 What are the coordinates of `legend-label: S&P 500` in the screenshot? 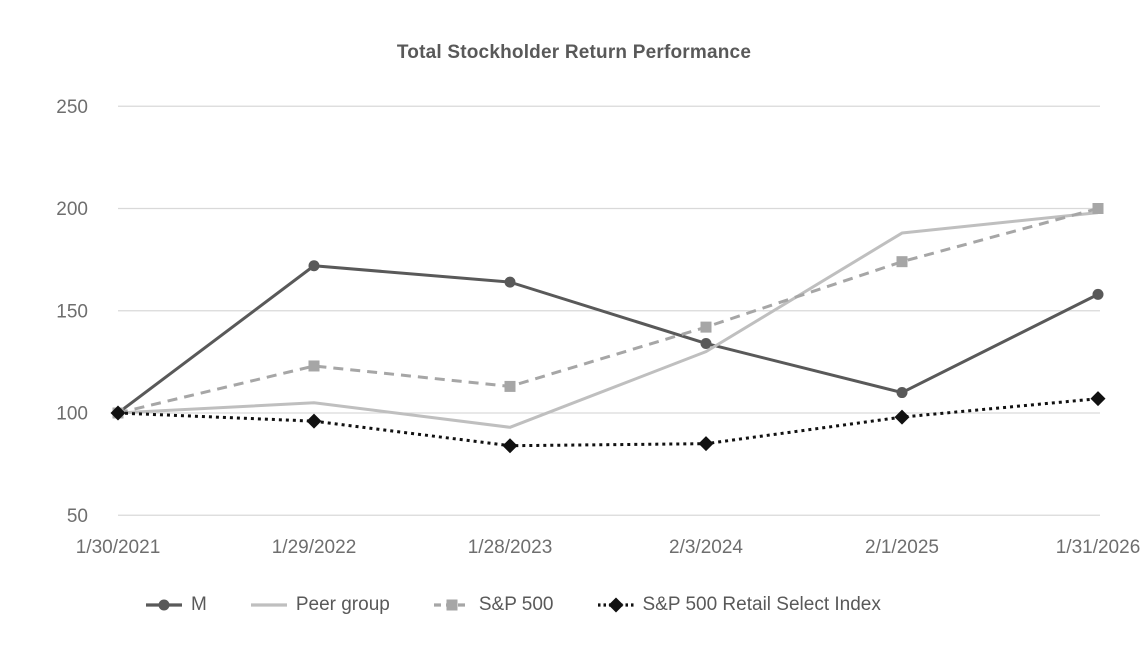 It's located at (516, 604).